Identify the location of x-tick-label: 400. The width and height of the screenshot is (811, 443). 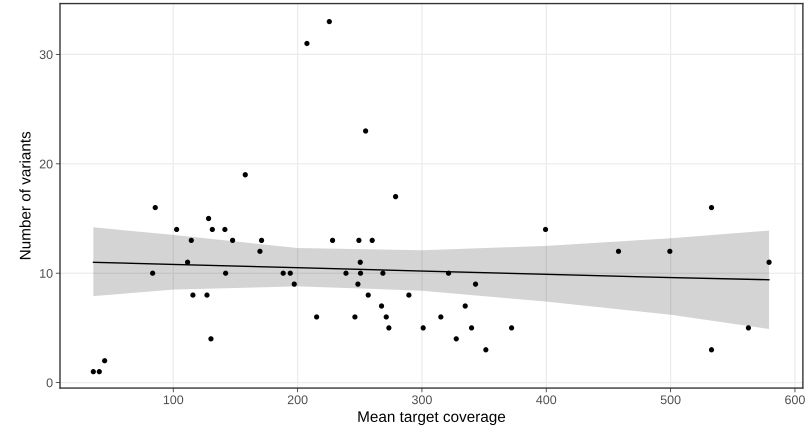
(546, 399).